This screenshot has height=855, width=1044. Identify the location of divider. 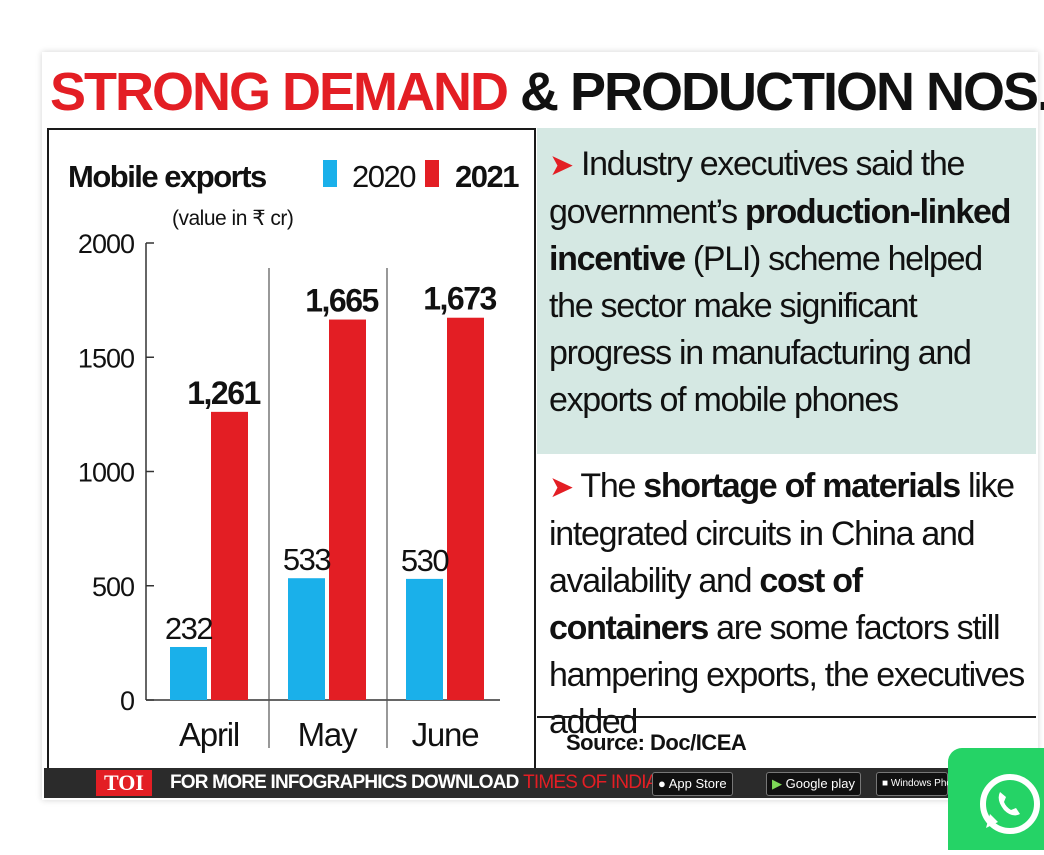
(786, 717).